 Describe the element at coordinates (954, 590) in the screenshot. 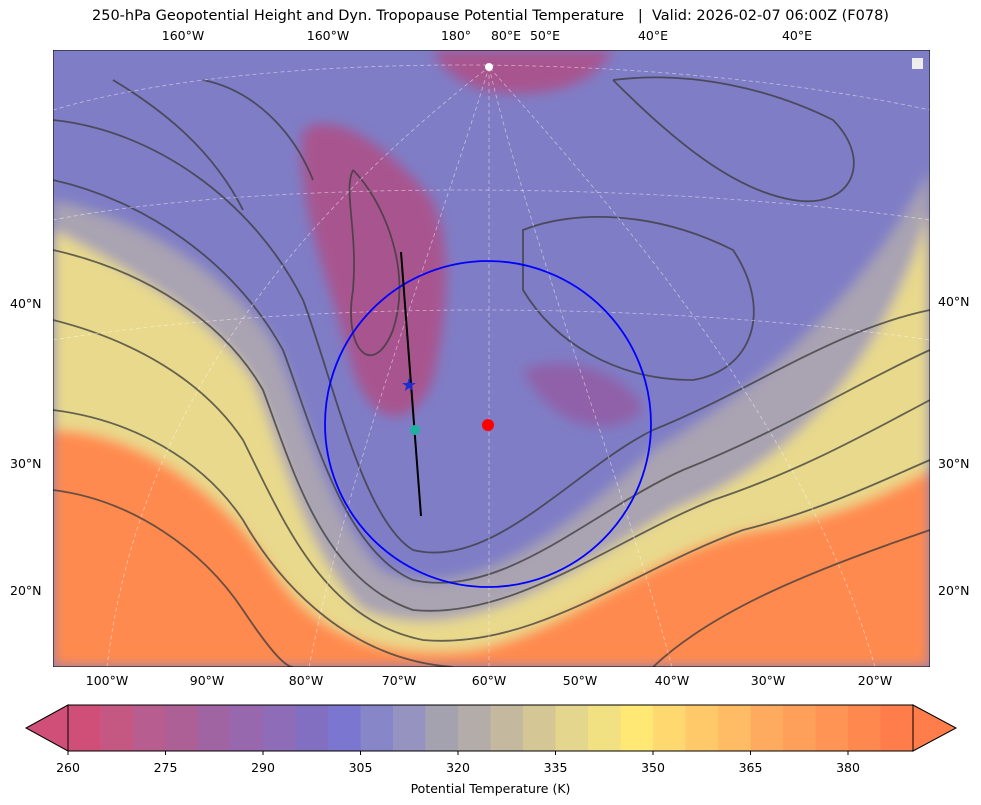

I see `right-lat-label: 20°N` at that location.